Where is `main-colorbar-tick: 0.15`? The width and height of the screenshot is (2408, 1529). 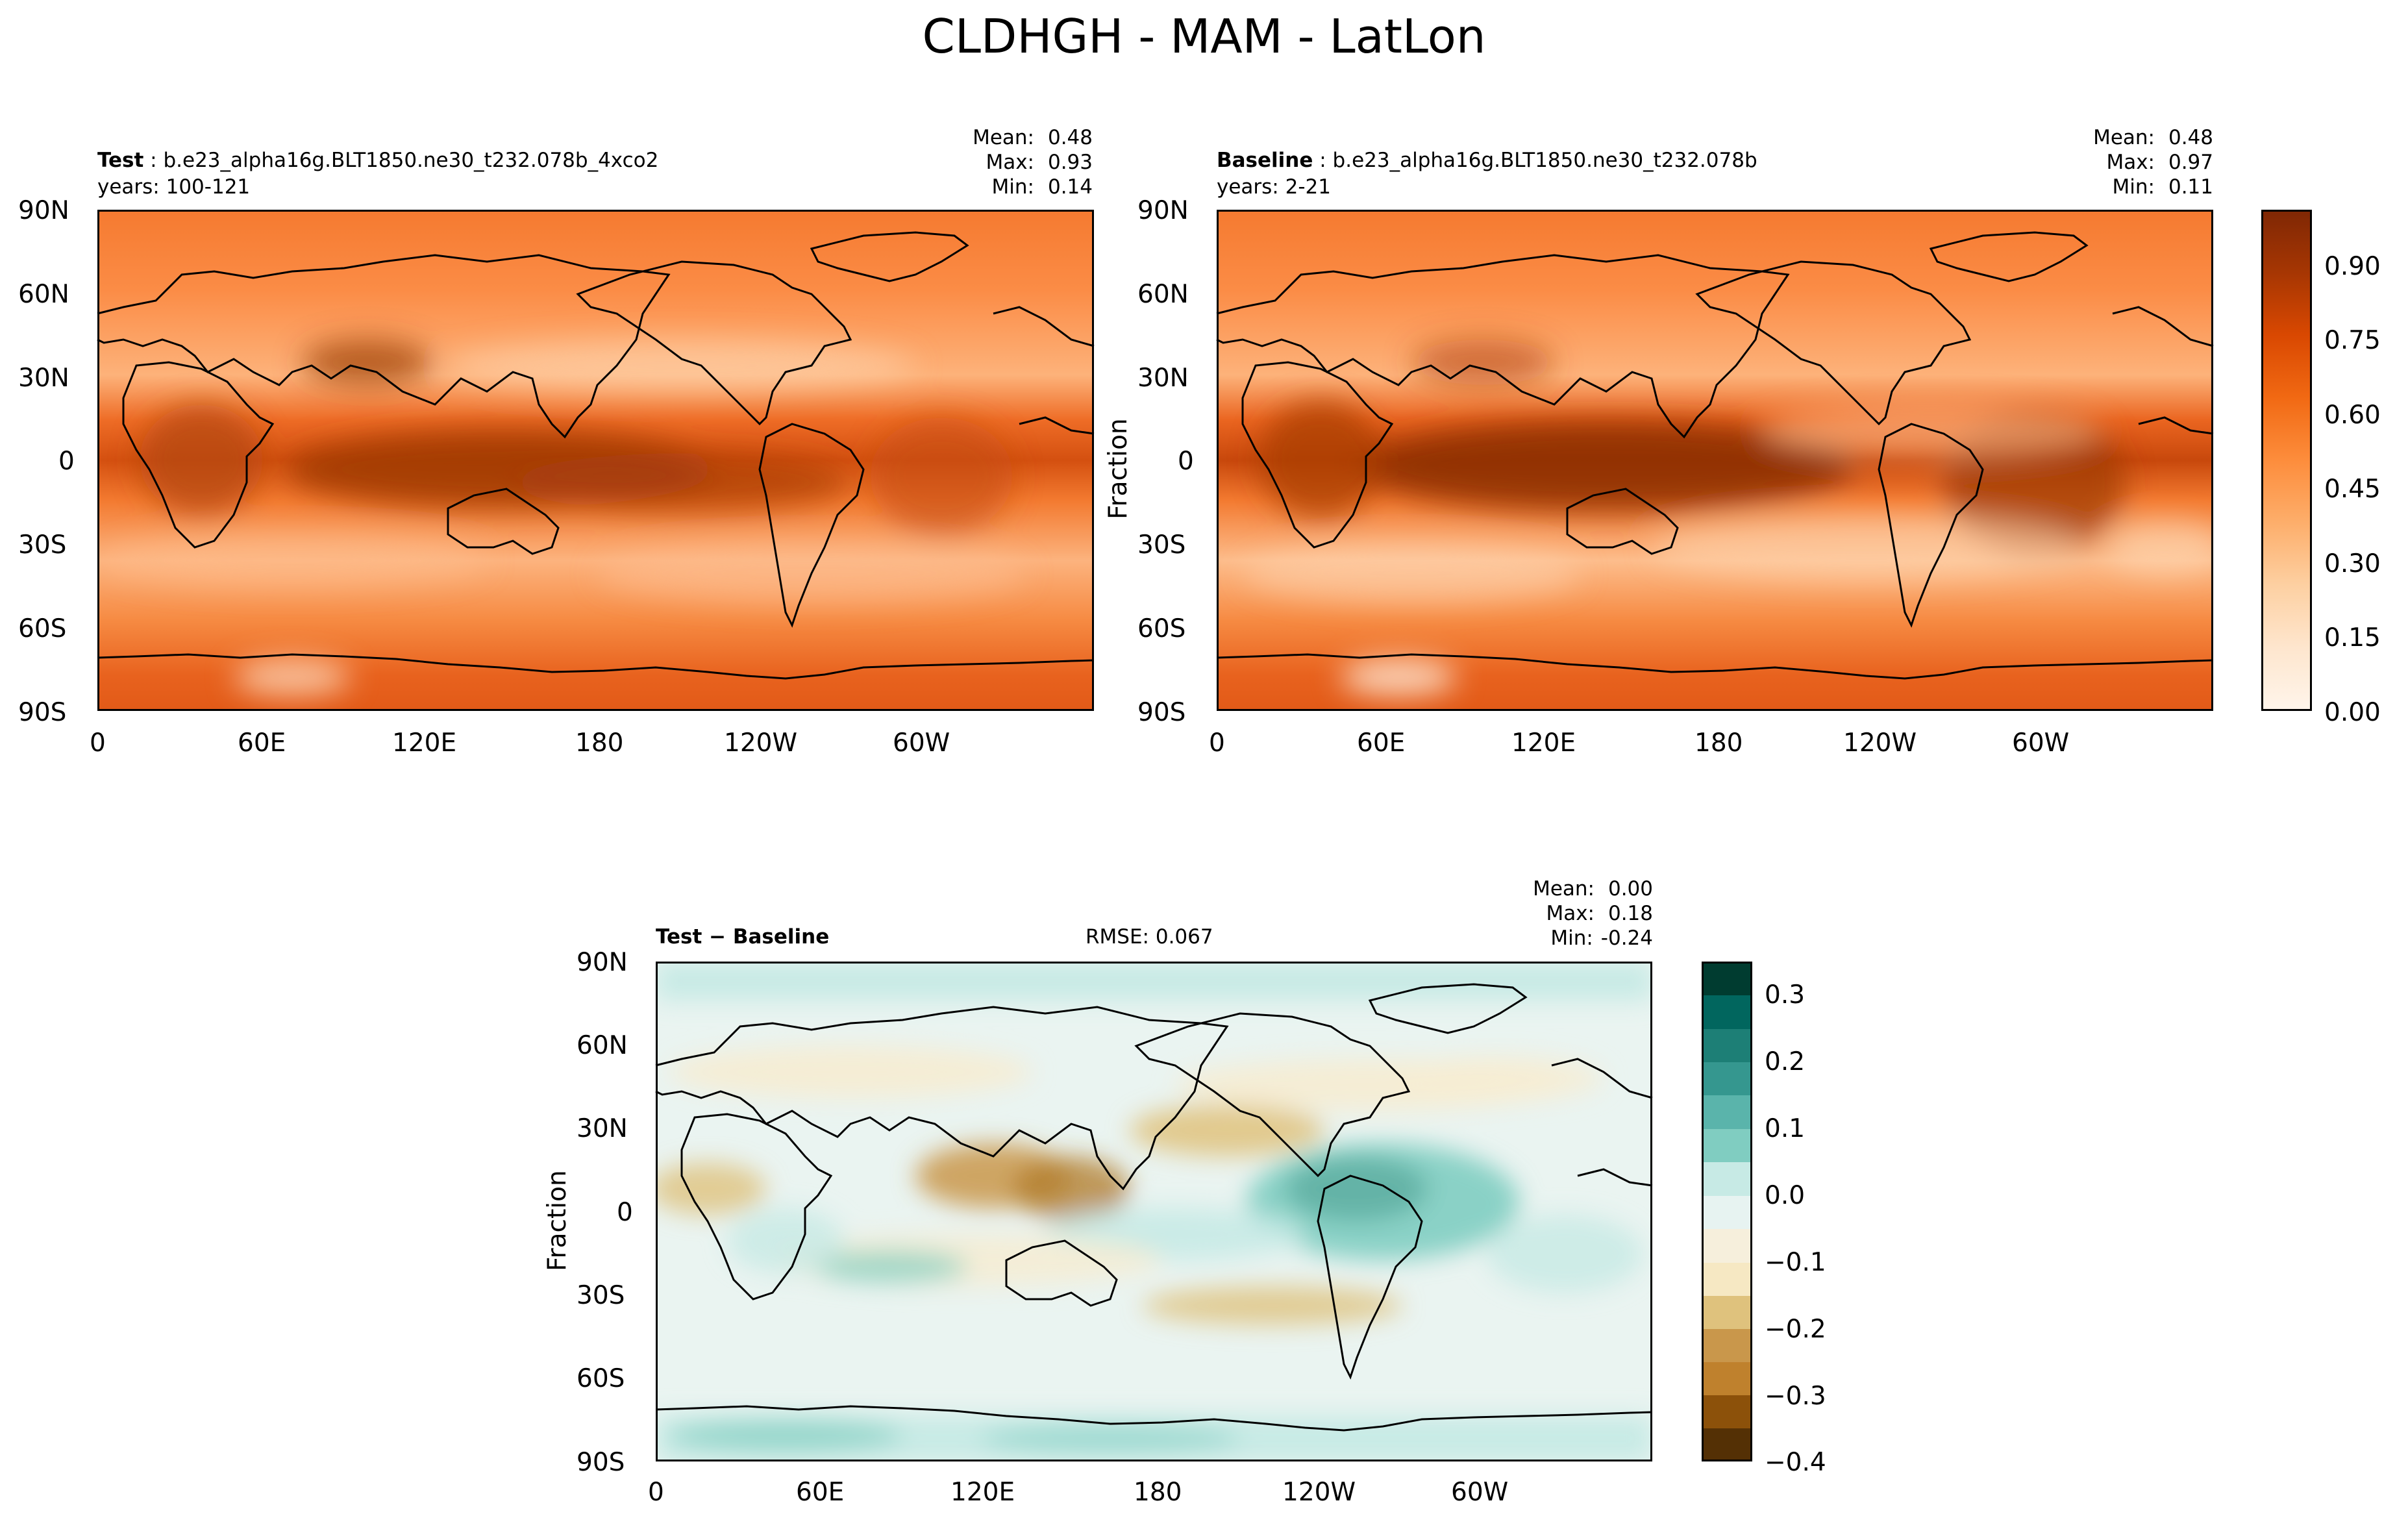
main-colorbar-tick: 0.15 is located at coordinates (2352, 638).